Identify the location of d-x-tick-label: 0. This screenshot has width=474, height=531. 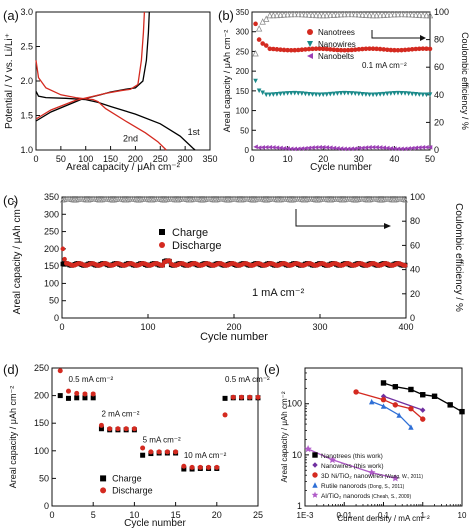
(51, 515).